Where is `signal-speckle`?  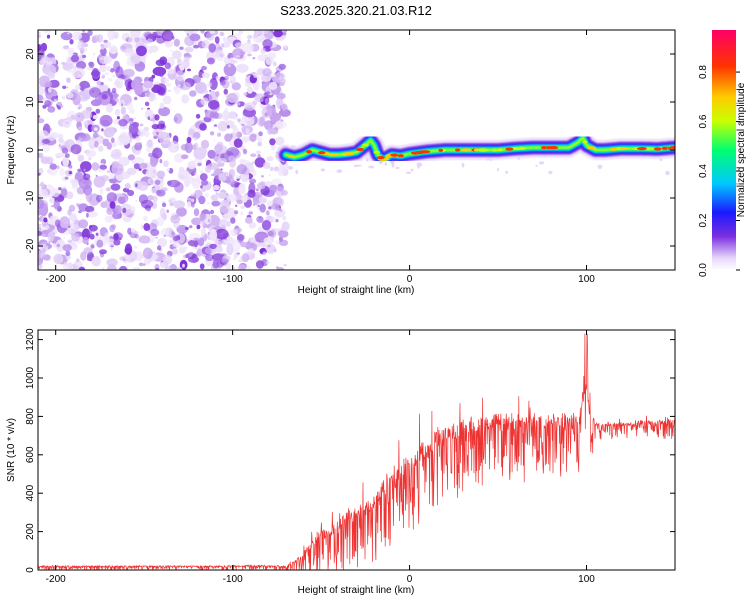 signal-speckle is located at coordinates (371, 167).